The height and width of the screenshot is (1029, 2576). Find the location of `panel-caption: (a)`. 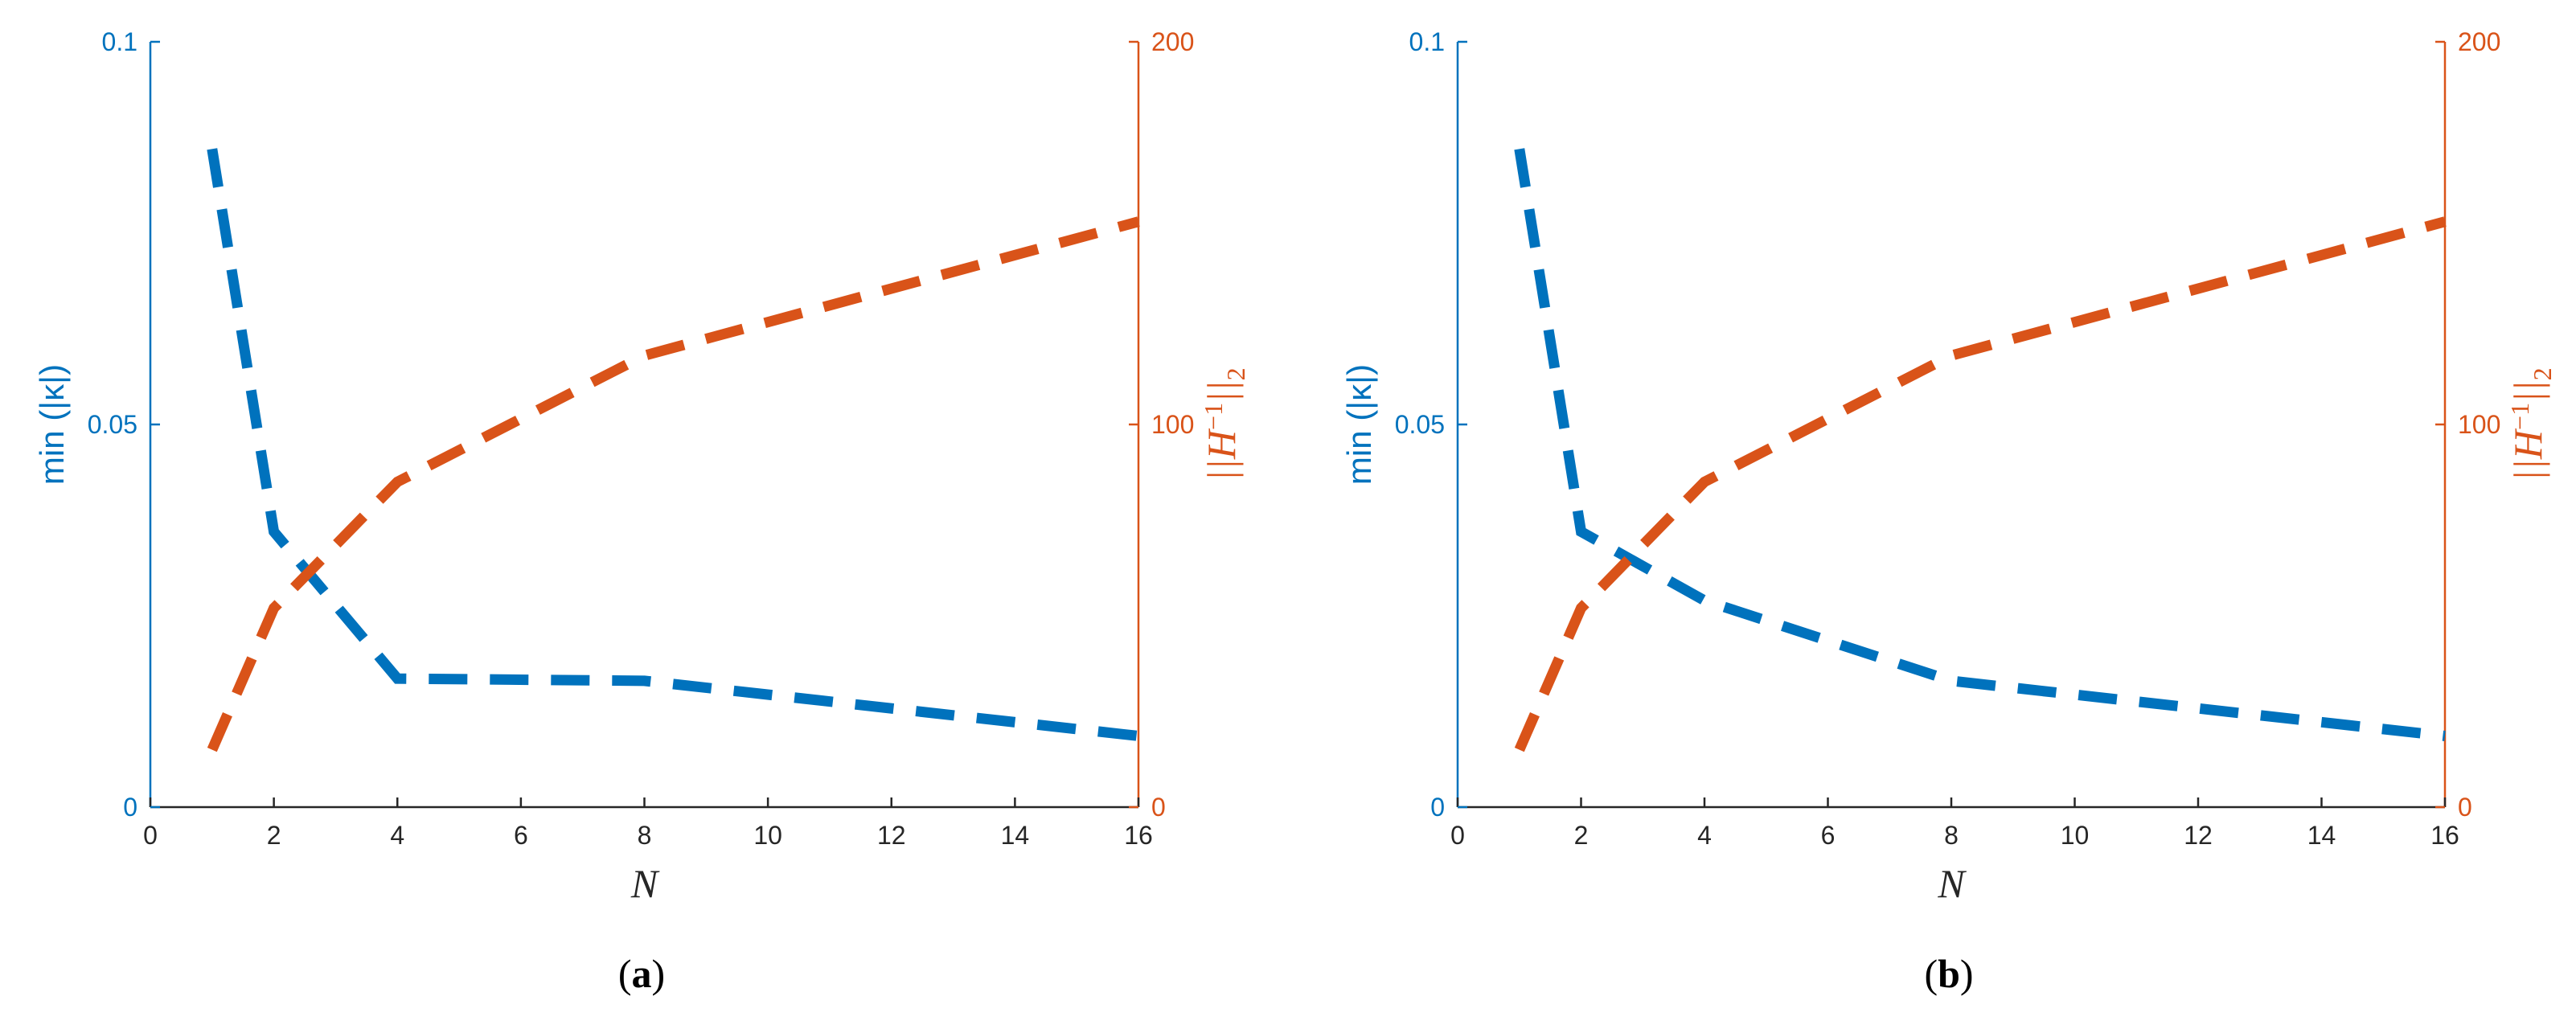

panel-caption: (a) is located at coordinates (641, 973).